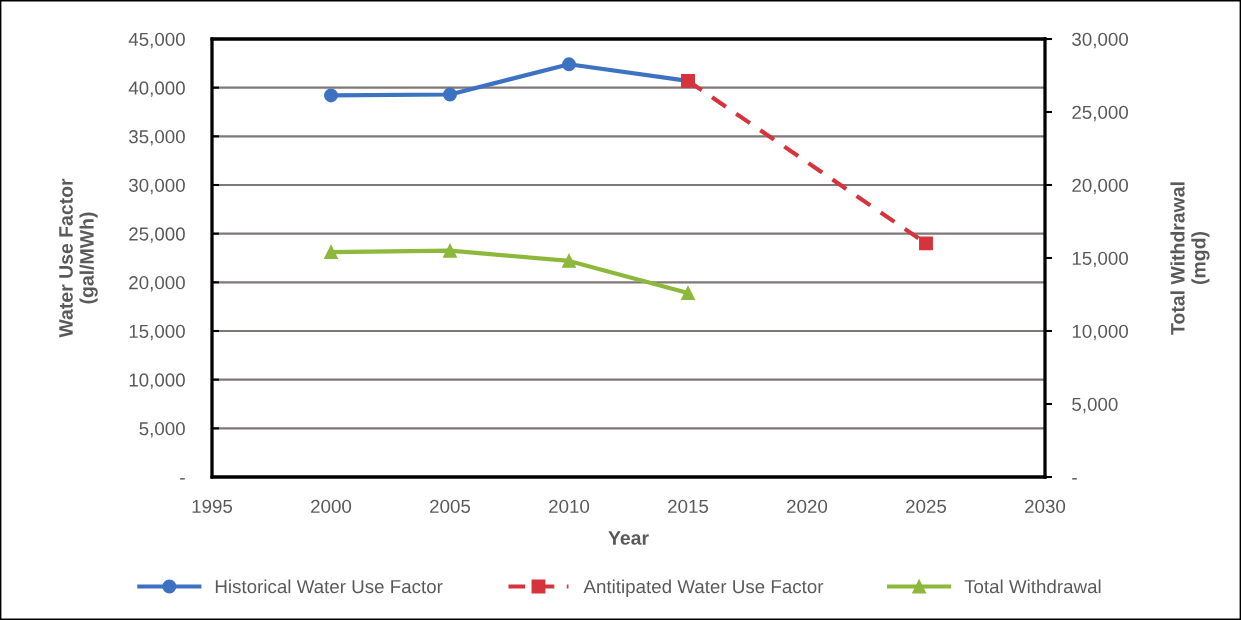 The width and height of the screenshot is (1241, 620). Describe the element at coordinates (1190, 258) in the screenshot. I see `y2-axis-title: Total Withdrawal (mgd)` at that location.